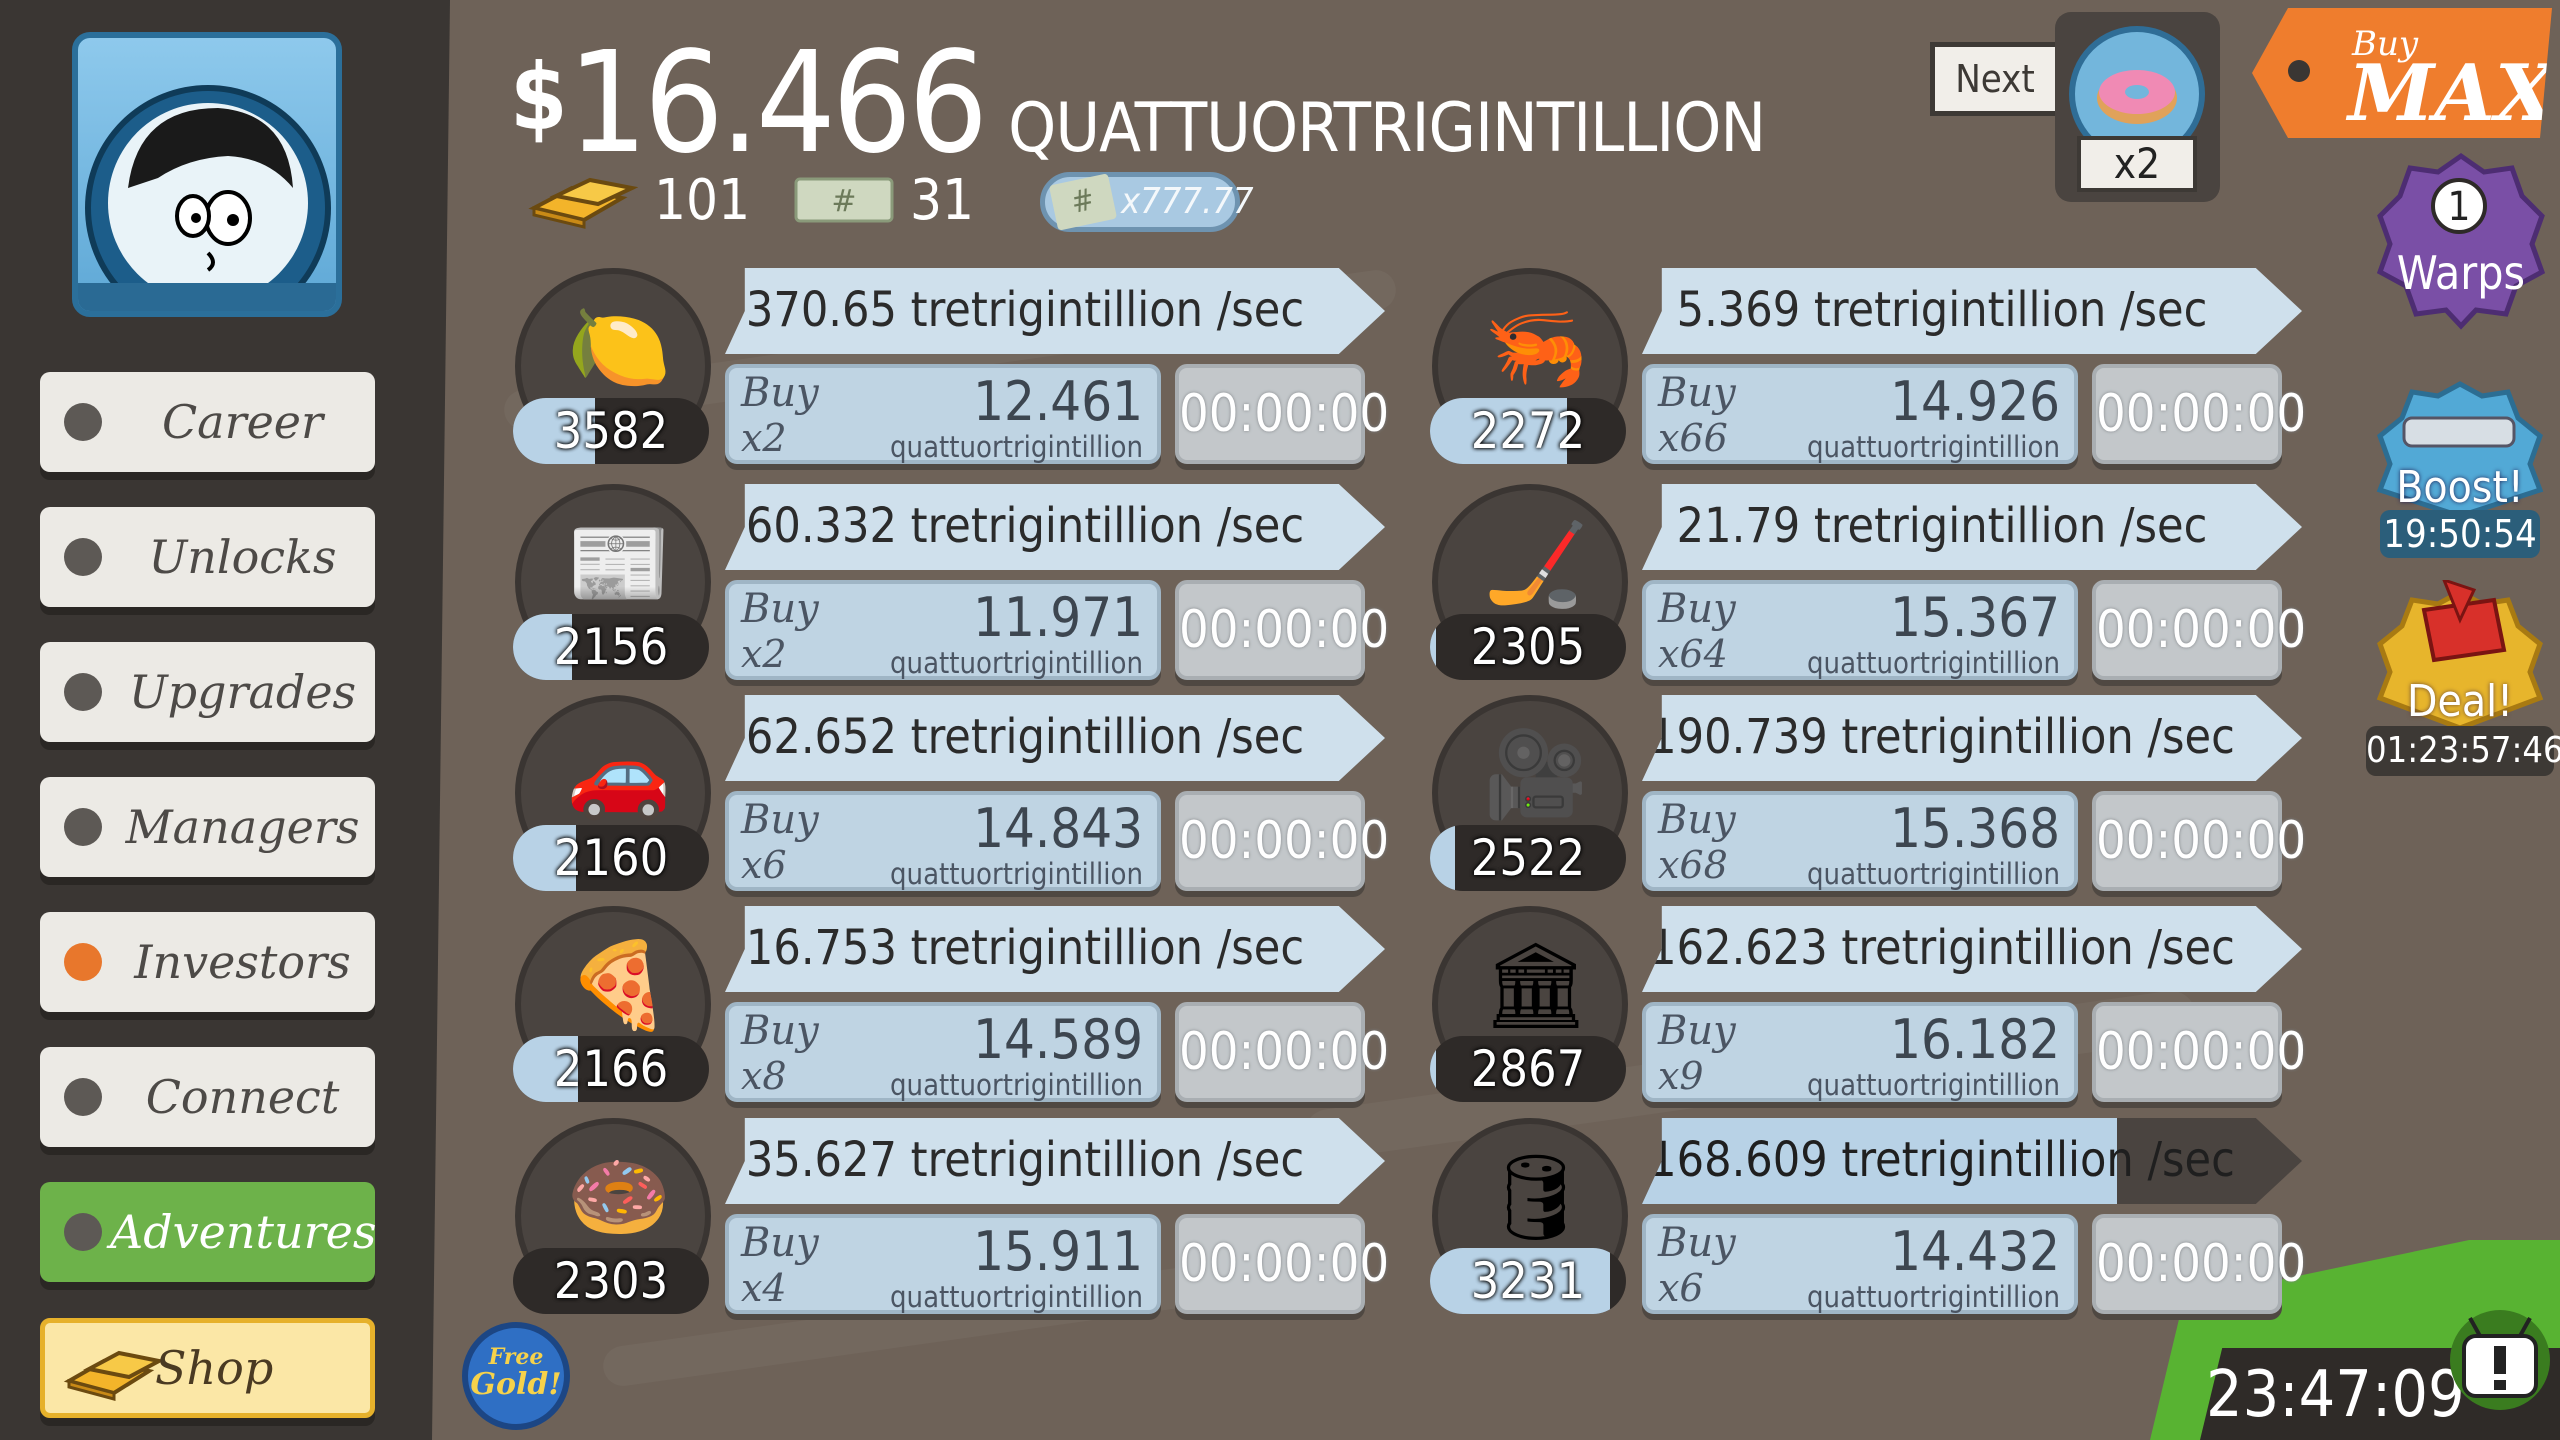  I want to click on owned-count-bar: 3582, so click(611, 431).